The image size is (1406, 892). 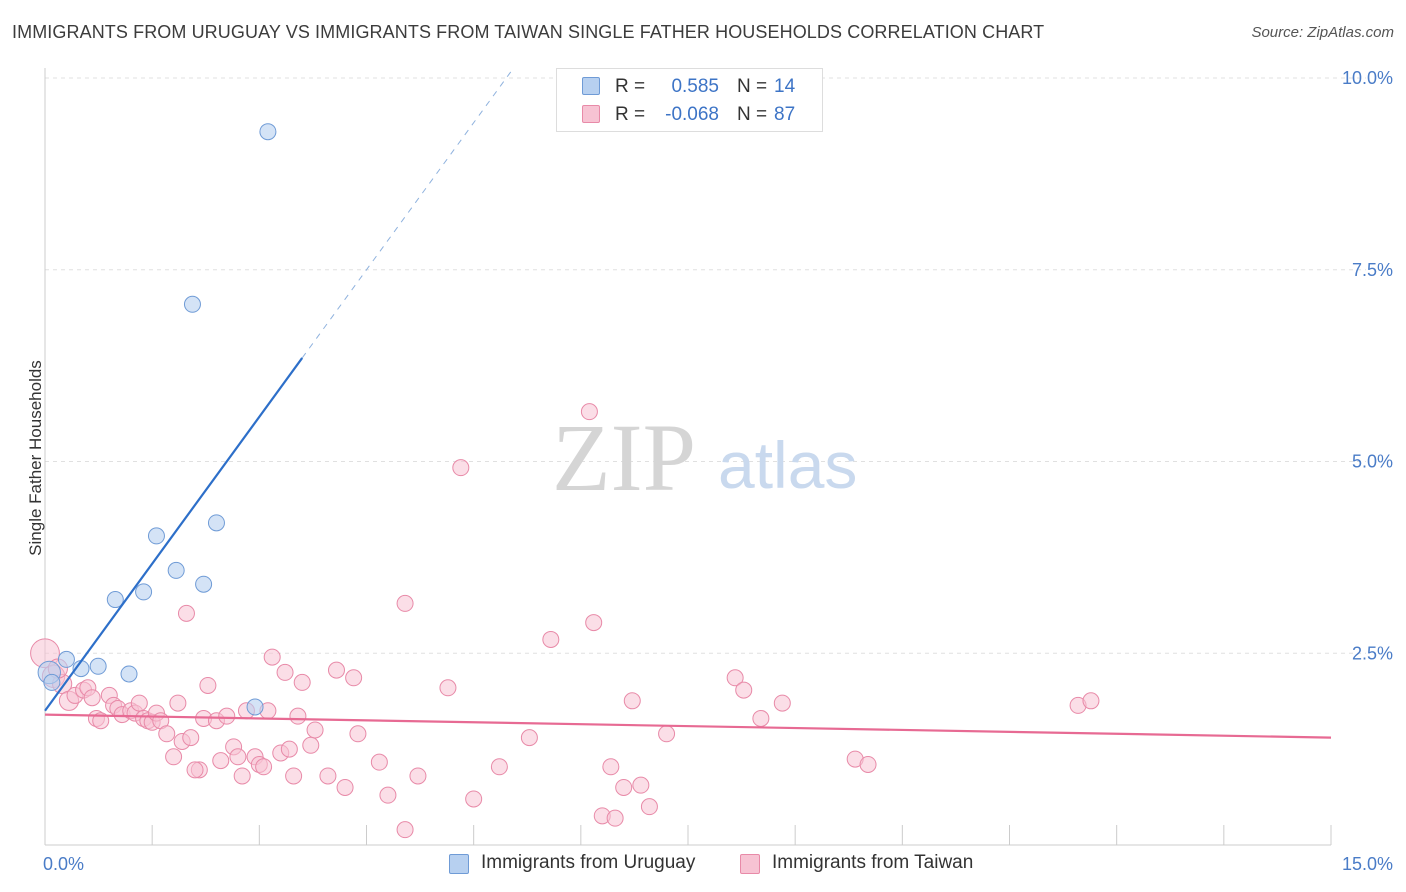 I want to click on r-value: -0.068, so click(x=692, y=114).